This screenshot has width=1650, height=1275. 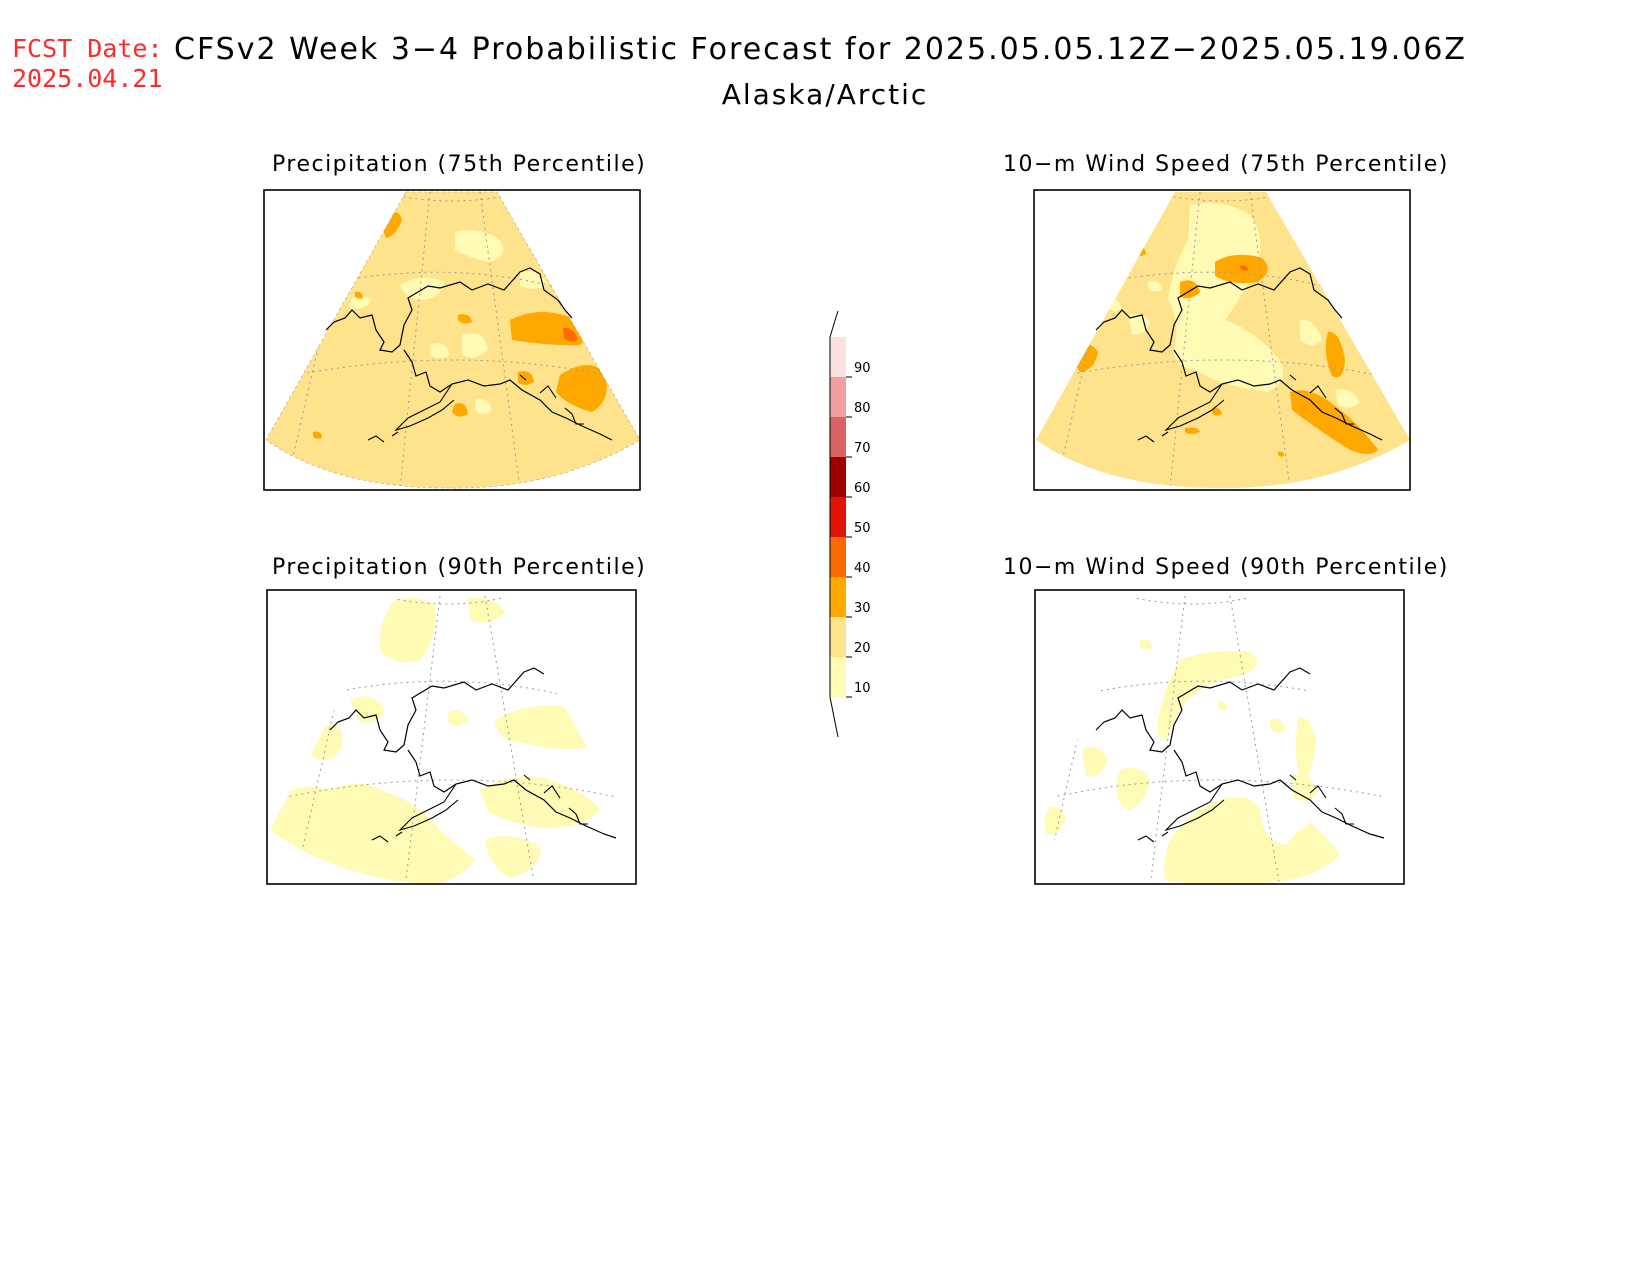 I want to click on panel-frame, so click(x=452, y=340).